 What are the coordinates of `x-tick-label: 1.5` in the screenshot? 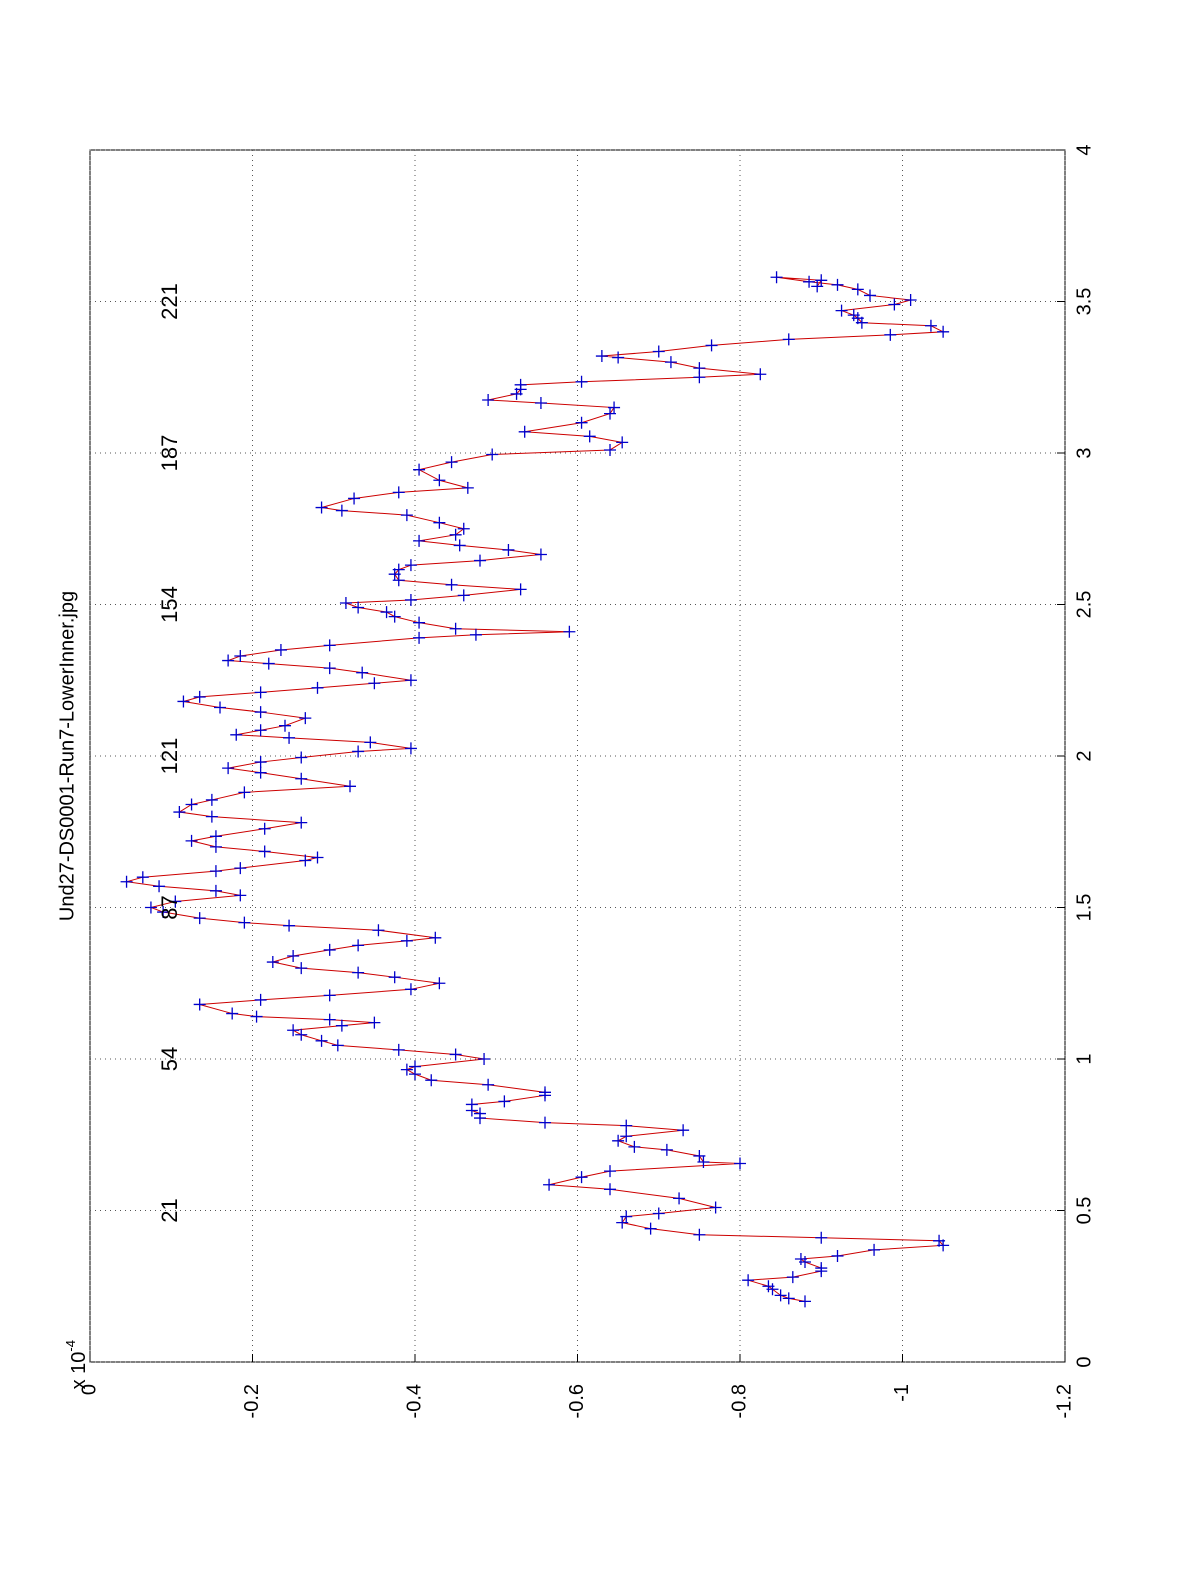 It's located at (1084, 908).